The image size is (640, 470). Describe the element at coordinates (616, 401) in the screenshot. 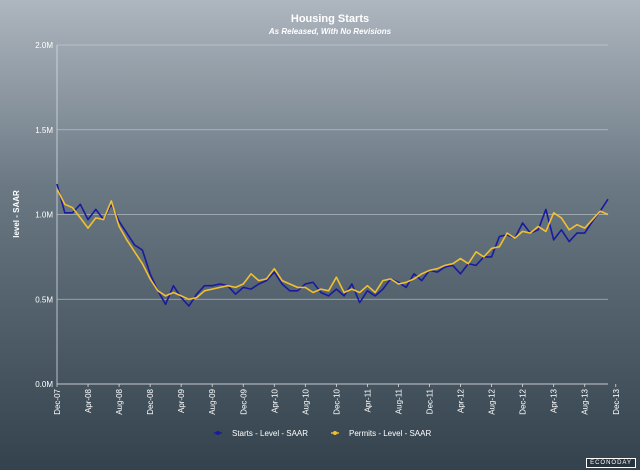

I see `x-tick-label: Dec-13` at that location.